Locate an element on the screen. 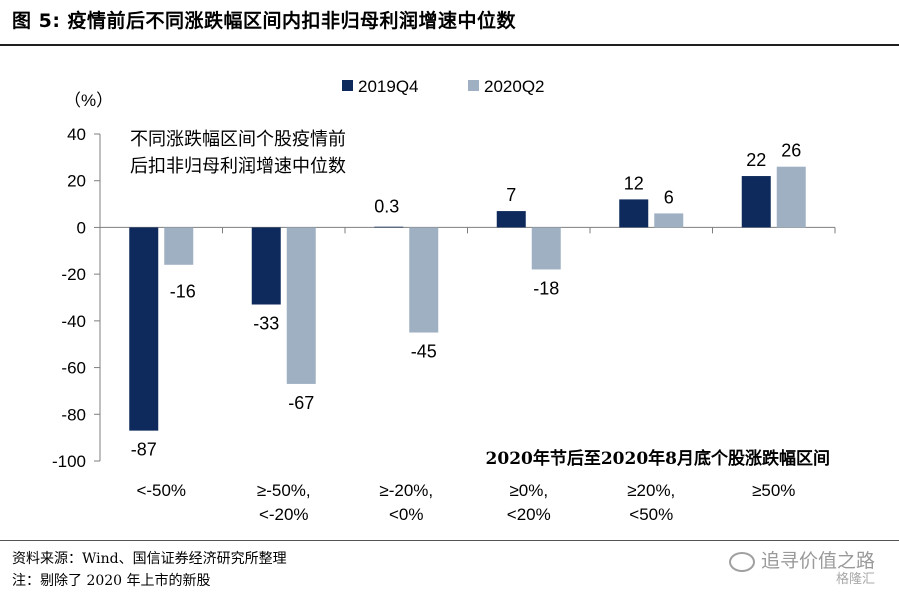  footnote: 注：剔除了 2020 年上市的新股 is located at coordinates (111, 581).